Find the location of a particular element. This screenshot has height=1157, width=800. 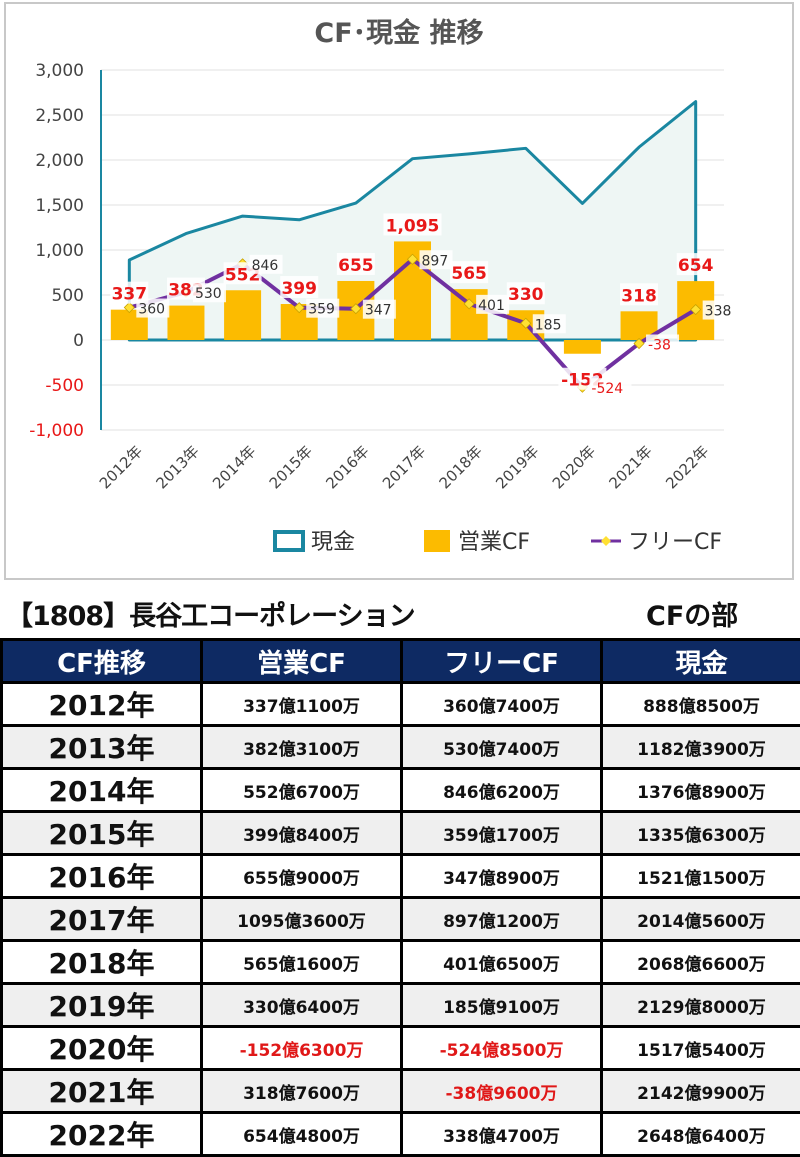

table-header-row: CF推移 営業CF フリーCF 現金 is located at coordinates (401, 661).